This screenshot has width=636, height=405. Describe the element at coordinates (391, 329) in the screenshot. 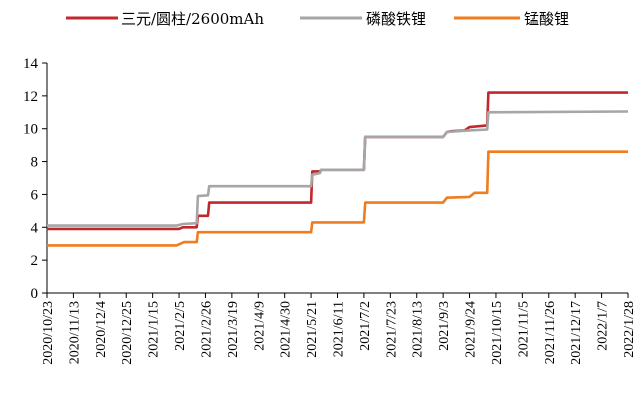

I see `x-tick-label: 2021/7/23` at that location.